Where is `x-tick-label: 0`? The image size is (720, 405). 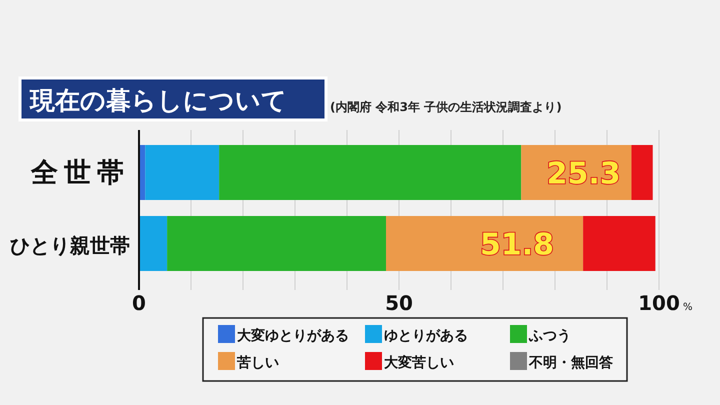 x-tick-label: 0 is located at coordinates (139, 303).